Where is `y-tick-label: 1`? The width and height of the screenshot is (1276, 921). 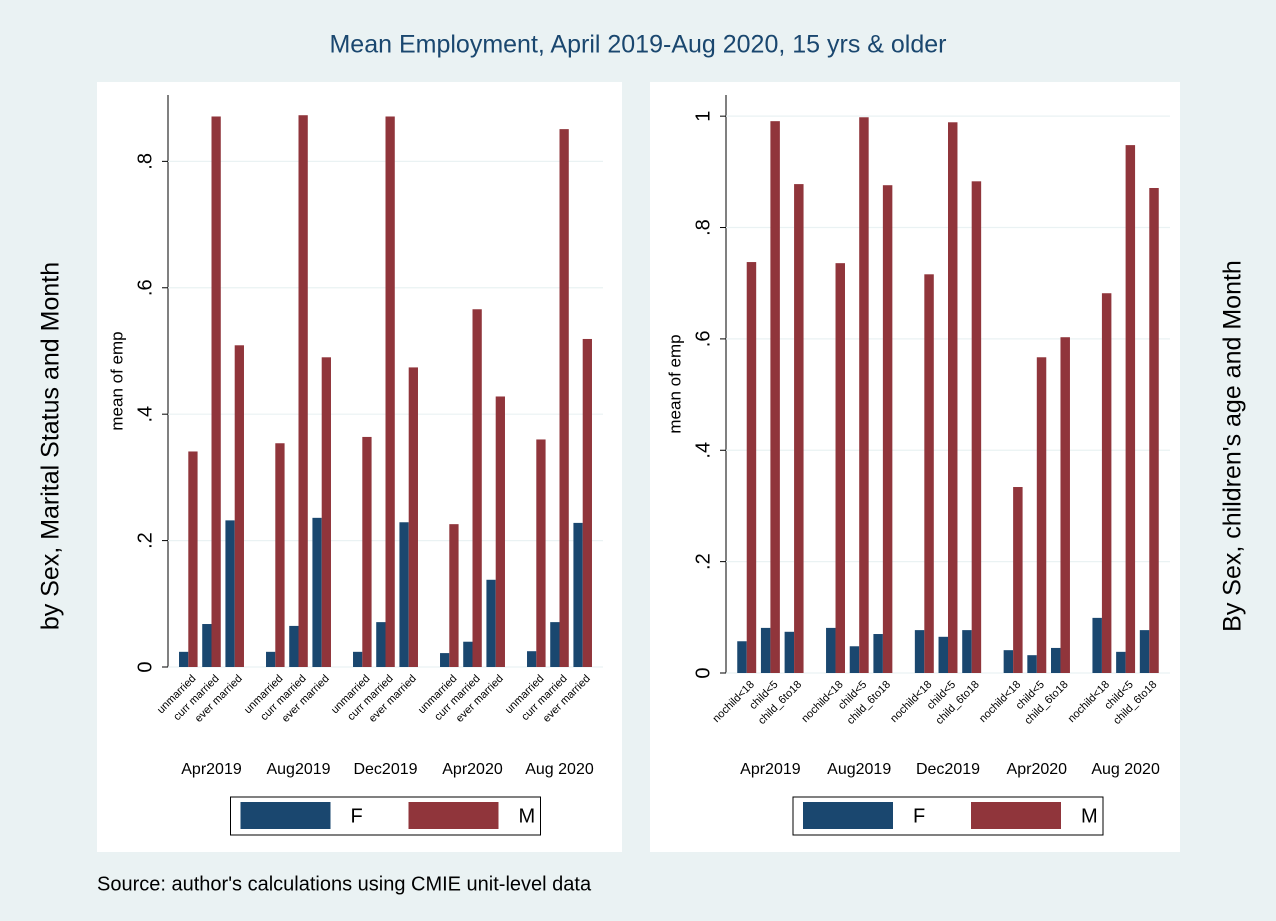 y-tick-label: 1 is located at coordinates (703, 116).